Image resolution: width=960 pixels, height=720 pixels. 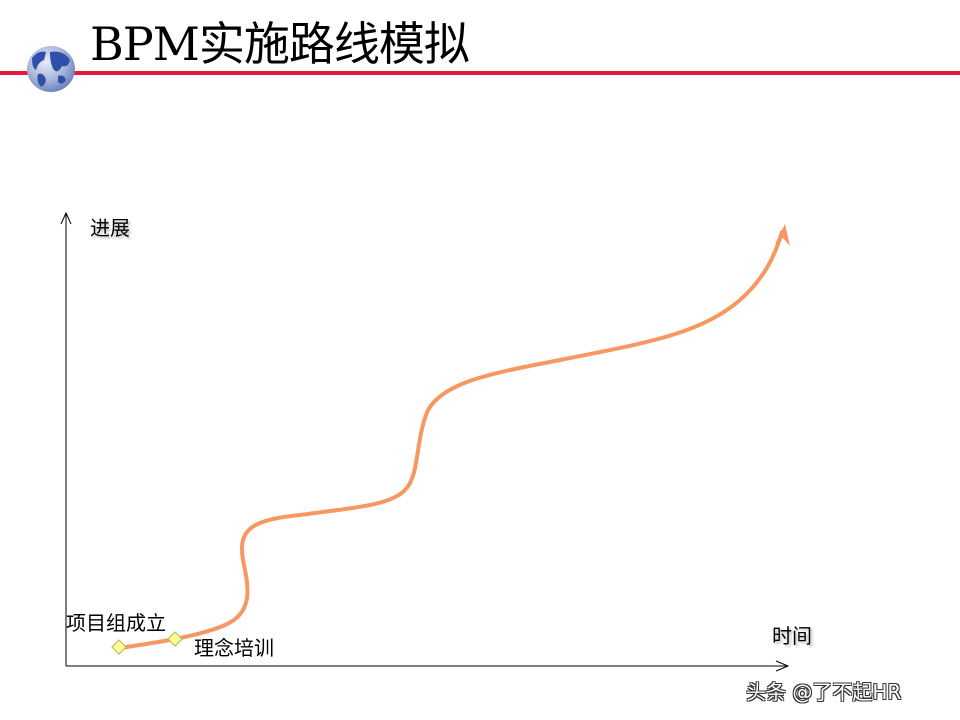 I want to click on curve-arrowhead-icon, so click(x=782, y=235).